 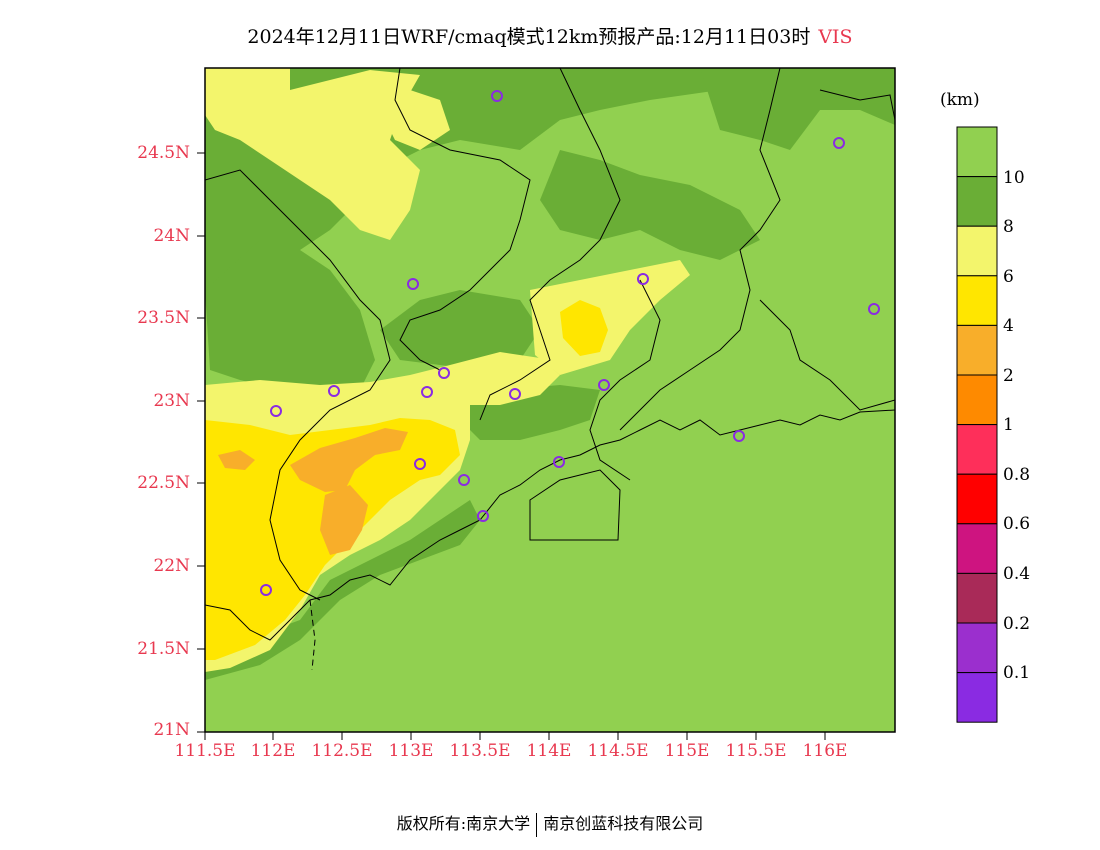 I want to click on x-axis-label: 114E, so click(x=549, y=751).